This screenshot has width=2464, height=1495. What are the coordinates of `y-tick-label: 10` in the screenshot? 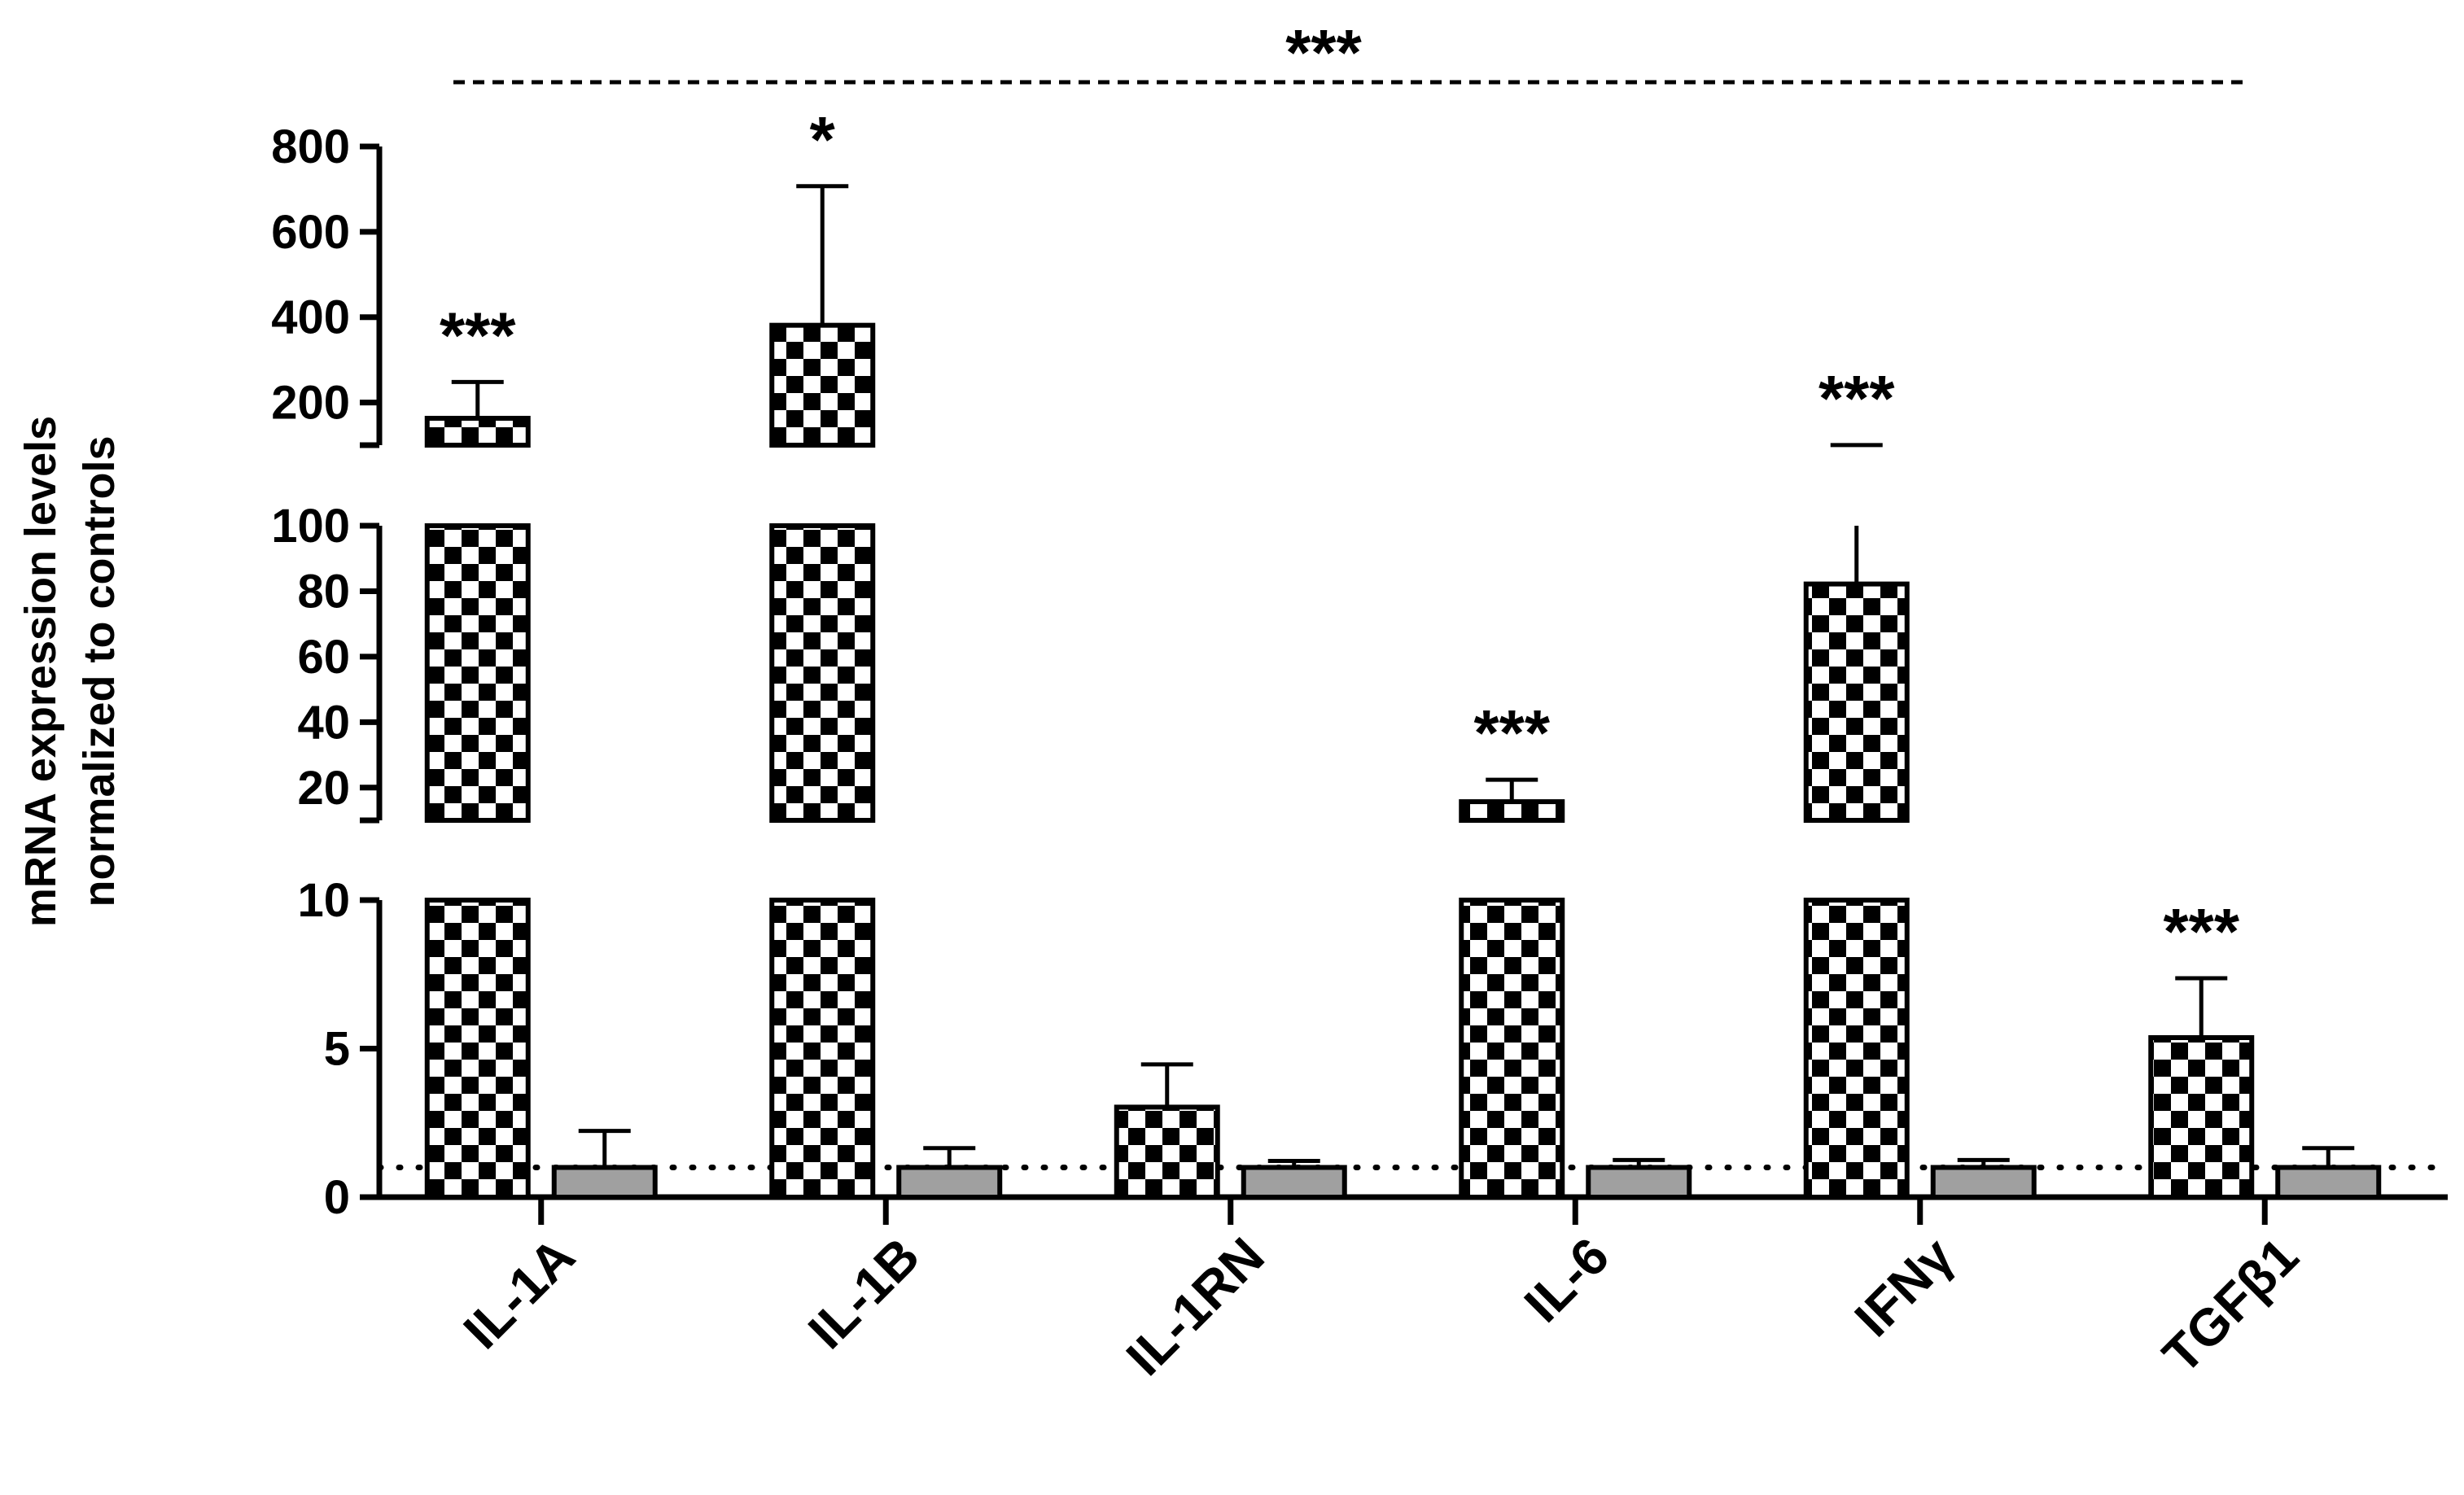 It's located at (323, 900).